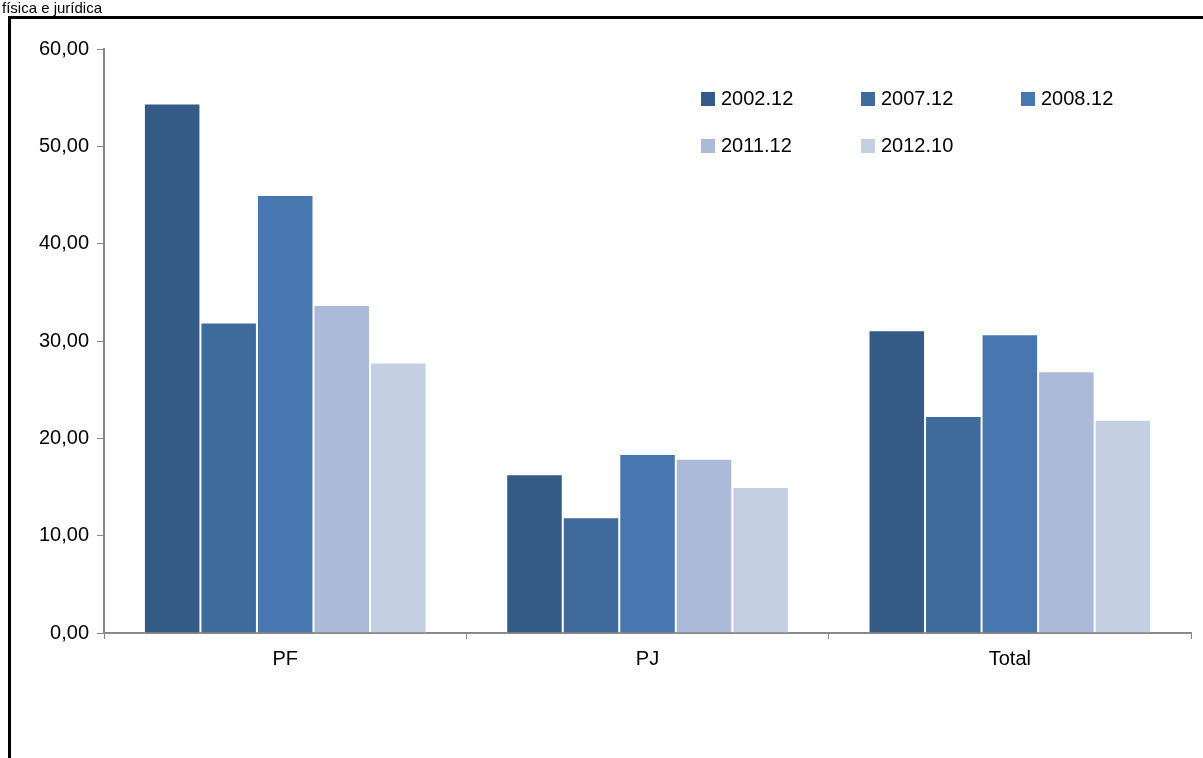  I want to click on x-tick-label: Total, so click(1009, 657).